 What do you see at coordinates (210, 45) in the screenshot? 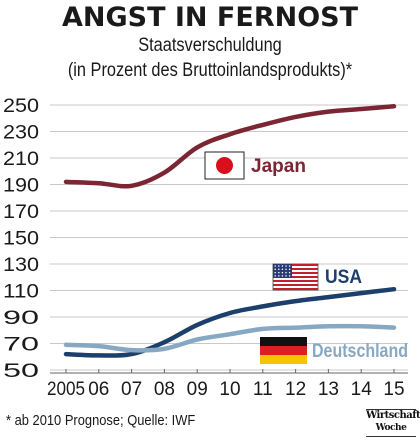
I see `chart-subtitle-line1: Staatsverschuldung` at bounding box center [210, 45].